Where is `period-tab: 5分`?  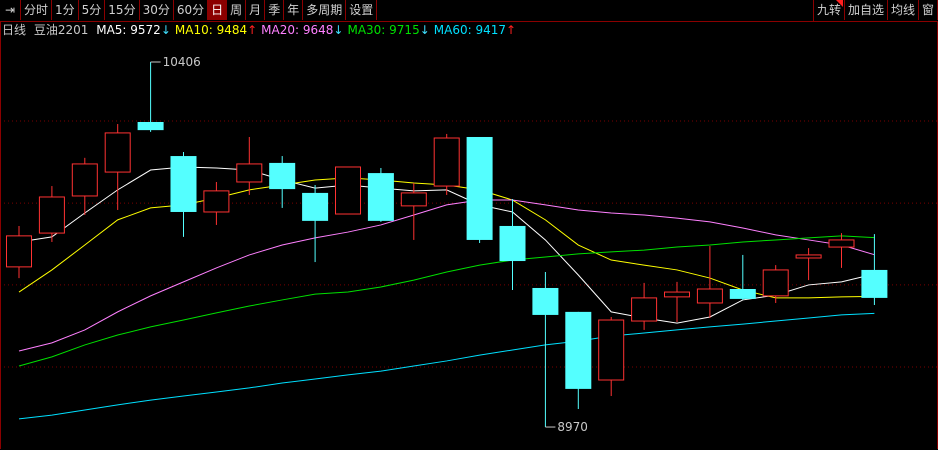 period-tab: 5分 is located at coordinates (92, 10).